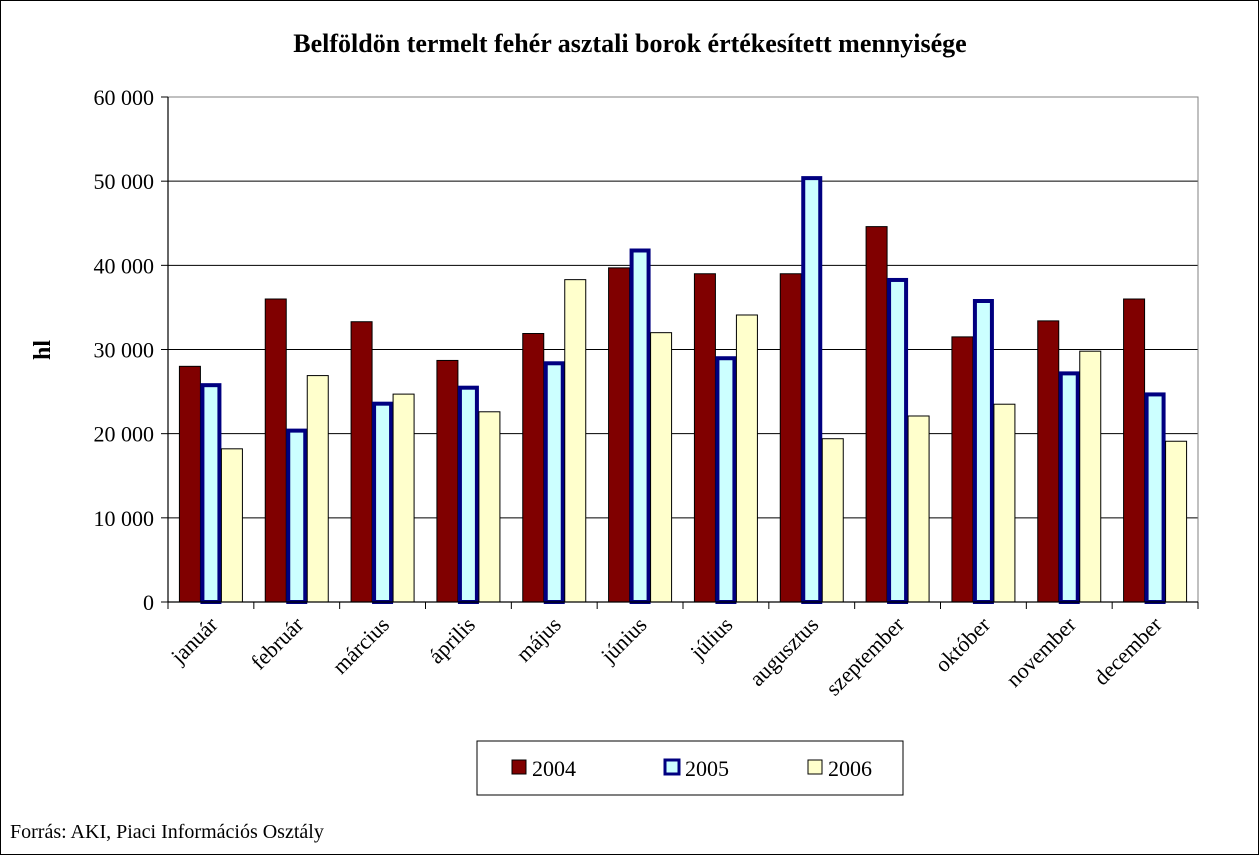 The image size is (1259, 855). I want to click on source-note: Forrás: AKI, Piaci Információs Osztály, so click(167, 832).